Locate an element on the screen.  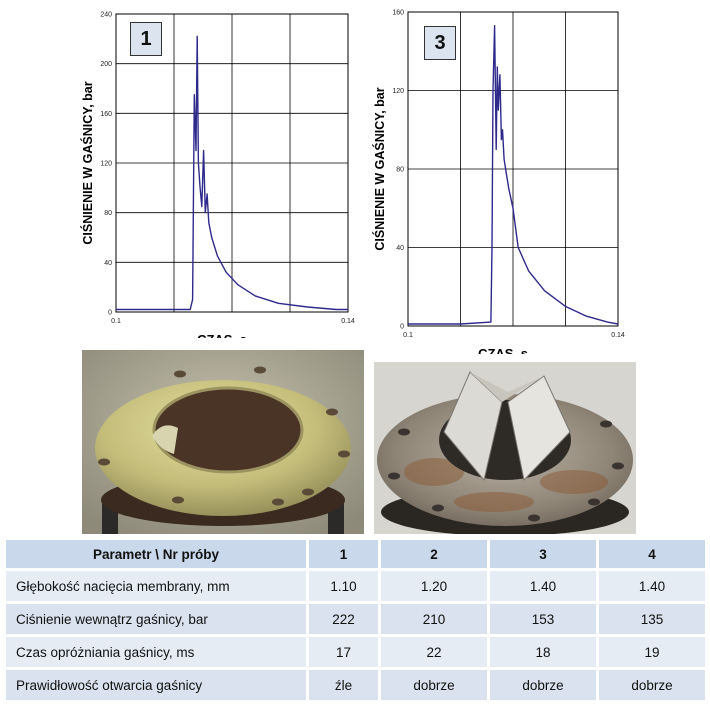
row-label: Czas opróżniania gaśnicy, ms is located at coordinates (157, 651).